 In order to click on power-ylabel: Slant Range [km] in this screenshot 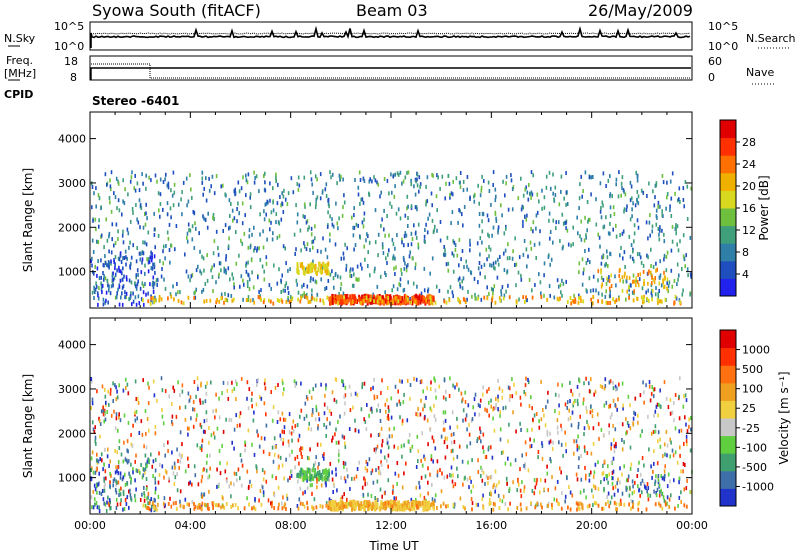, I will do `click(28, 220)`.